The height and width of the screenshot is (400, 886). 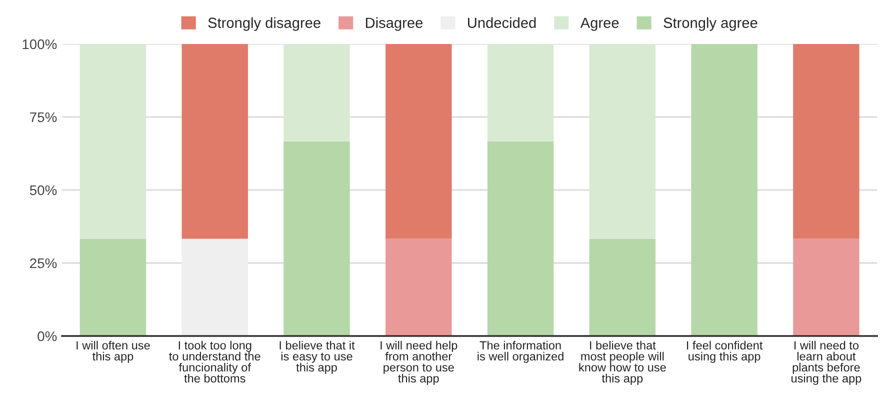 I want to click on x-tick-label: The information is well organized, so click(x=521, y=351).